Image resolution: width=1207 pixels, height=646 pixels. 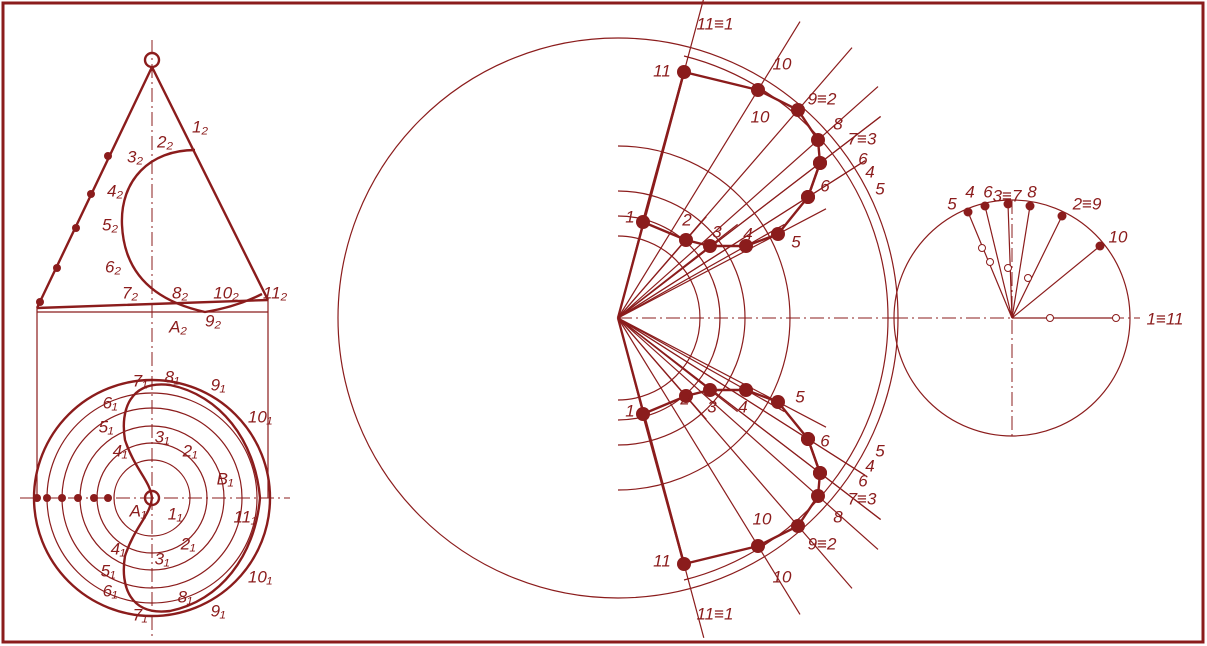 What do you see at coordinates (162, 436) in the screenshot?
I see `label: 3₁` at bounding box center [162, 436].